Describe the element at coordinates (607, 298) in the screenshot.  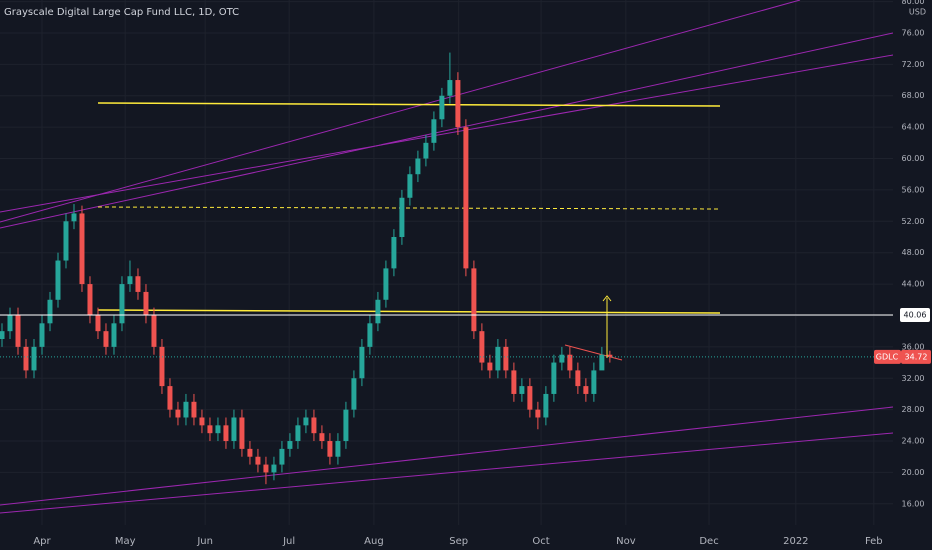
I see `arrow-head` at that location.